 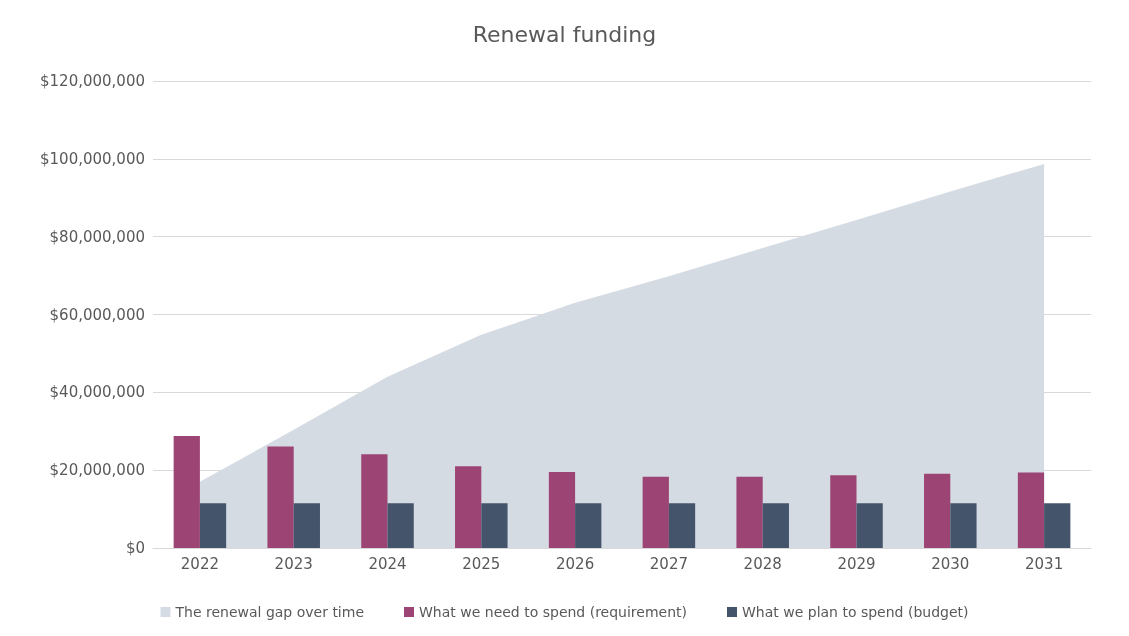 What do you see at coordinates (92, 81) in the screenshot?
I see `y-tick-label: $120,000,000` at bounding box center [92, 81].